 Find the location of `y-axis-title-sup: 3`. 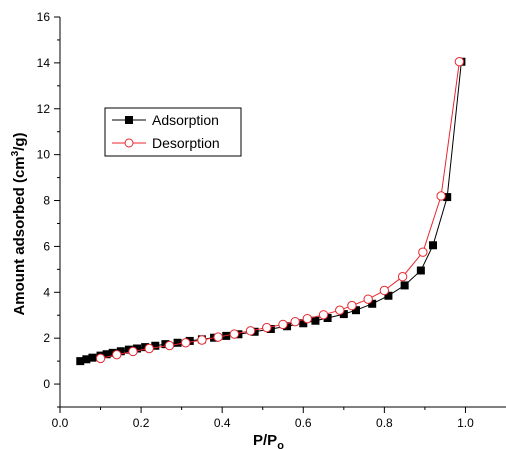

y-axis-title-sup: 3 is located at coordinates (15, 153).